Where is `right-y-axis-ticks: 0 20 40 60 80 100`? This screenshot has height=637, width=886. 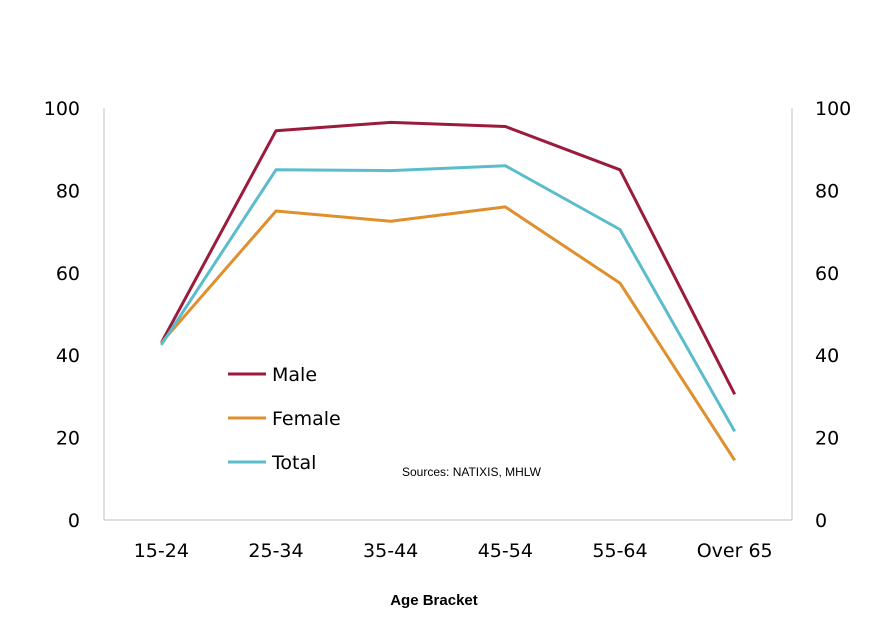 right-y-axis-ticks: 0 20 40 60 80 100 is located at coordinates (833, 315).